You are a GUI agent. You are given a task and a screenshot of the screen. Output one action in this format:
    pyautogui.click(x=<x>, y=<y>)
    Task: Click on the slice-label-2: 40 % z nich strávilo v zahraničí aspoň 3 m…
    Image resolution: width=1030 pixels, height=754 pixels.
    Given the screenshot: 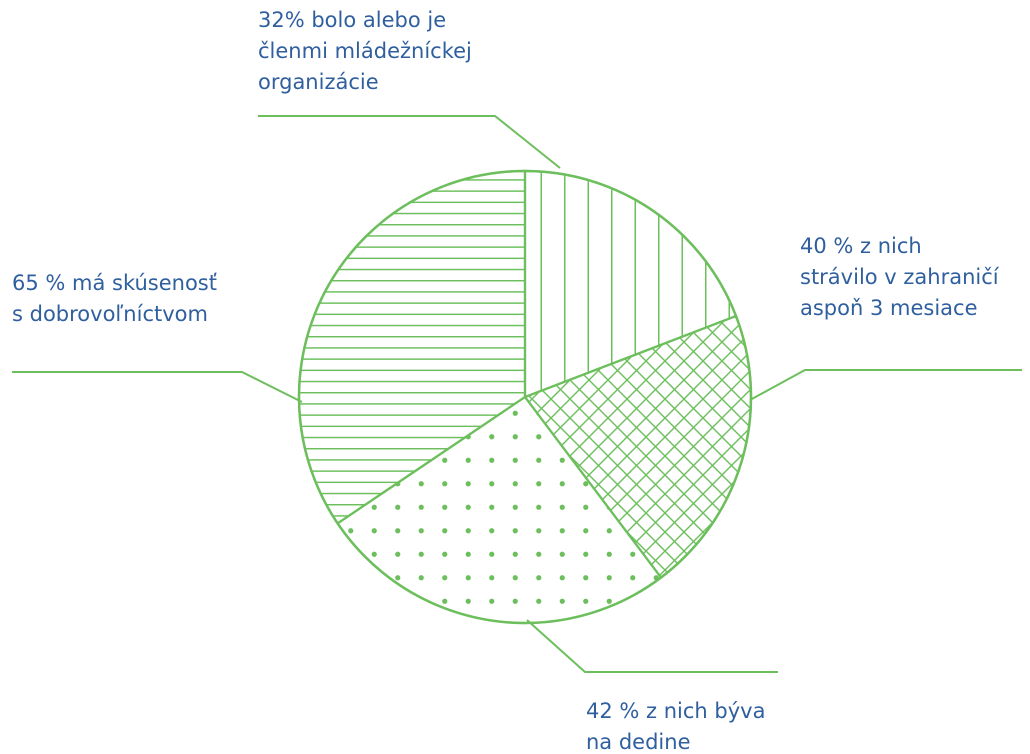 What is the action you would take?
    pyautogui.click(x=900, y=277)
    